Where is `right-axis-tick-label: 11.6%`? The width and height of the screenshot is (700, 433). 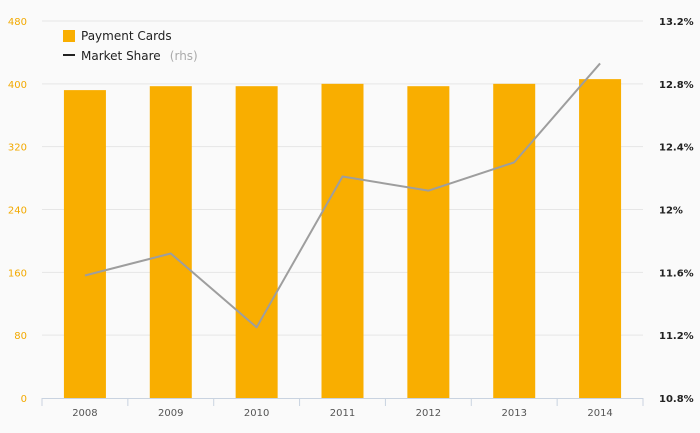
right-axis-tick-label: 11.6% is located at coordinates (676, 273).